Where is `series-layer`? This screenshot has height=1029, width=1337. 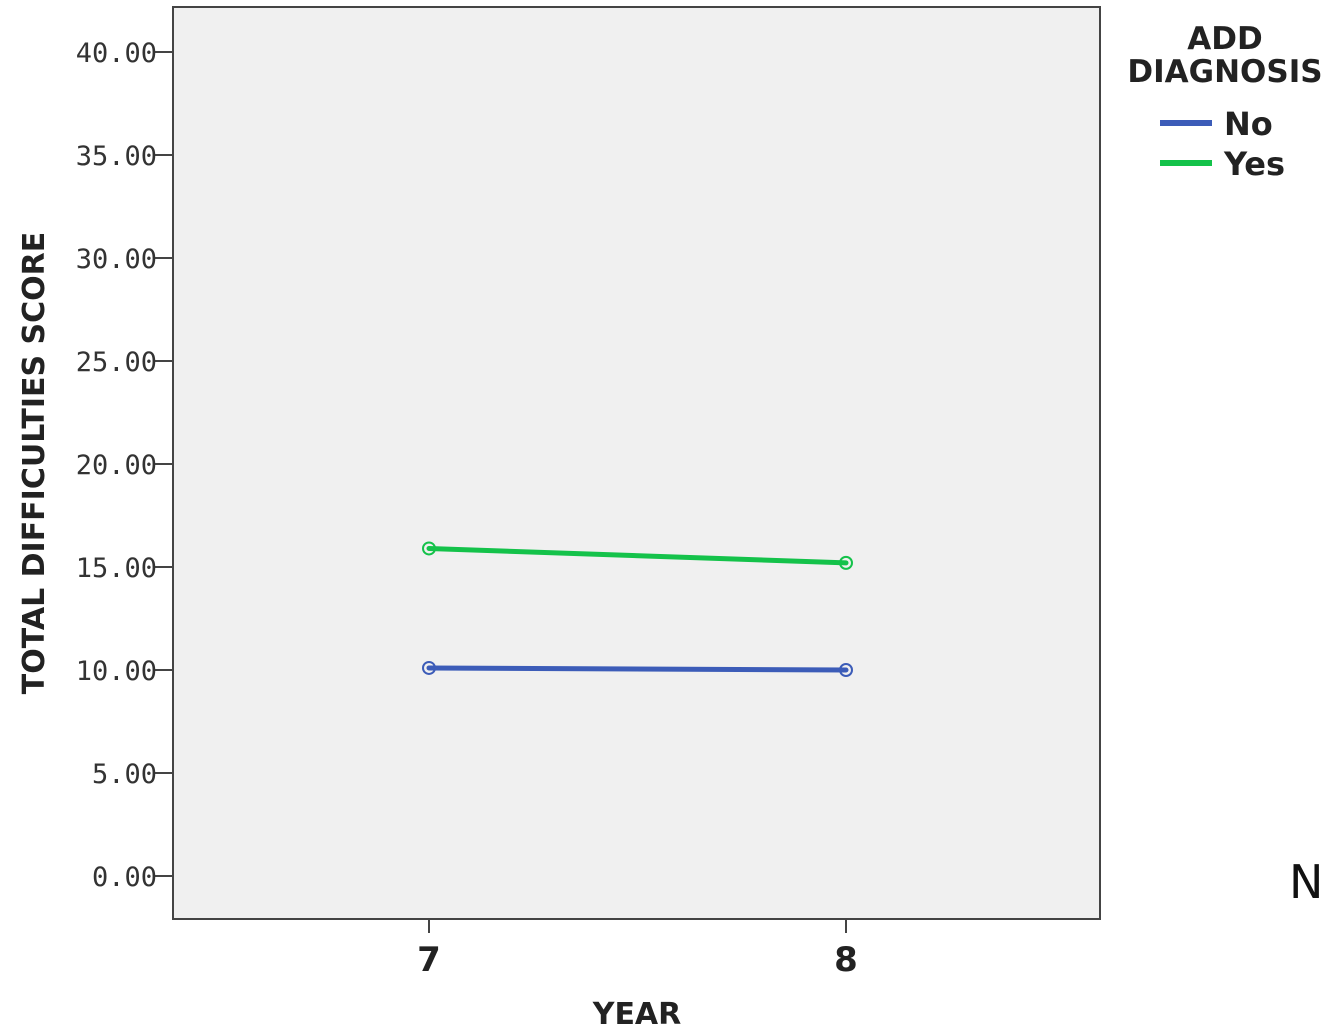 series-layer is located at coordinates (637, 609).